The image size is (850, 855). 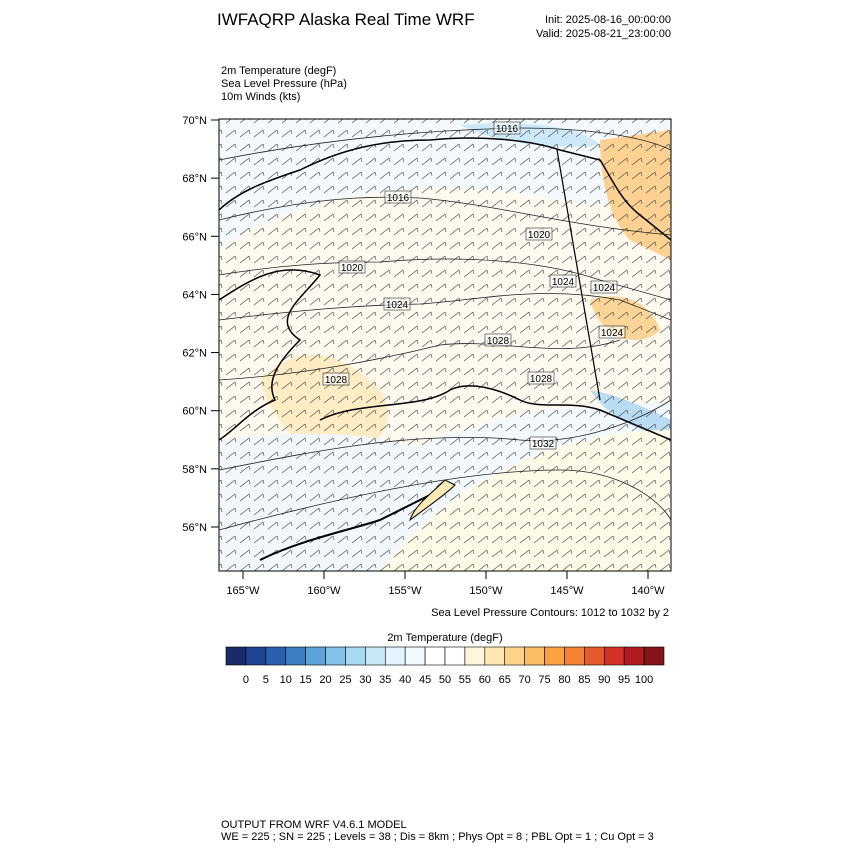 I want to click on colorbar-label: 10, so click(x=286, y=680).